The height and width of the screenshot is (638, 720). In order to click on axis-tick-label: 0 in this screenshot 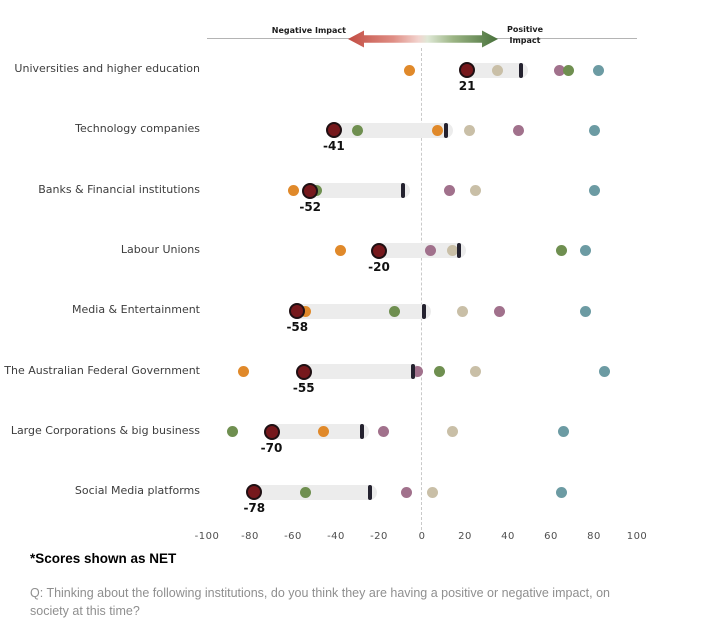, I will do `click(422, 536)`.